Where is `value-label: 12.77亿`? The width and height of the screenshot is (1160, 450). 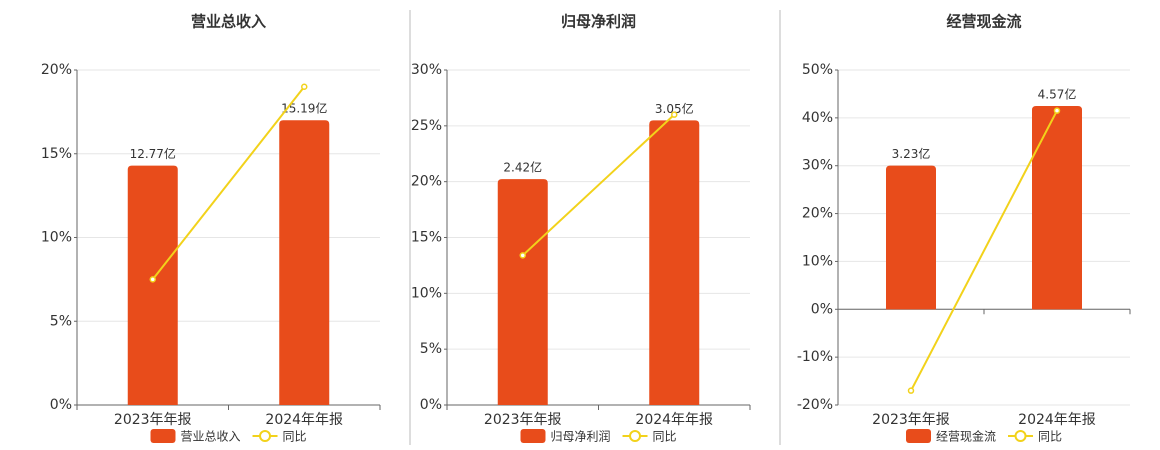
value-label: 12.77亿 is located at coordinates (153, 153).